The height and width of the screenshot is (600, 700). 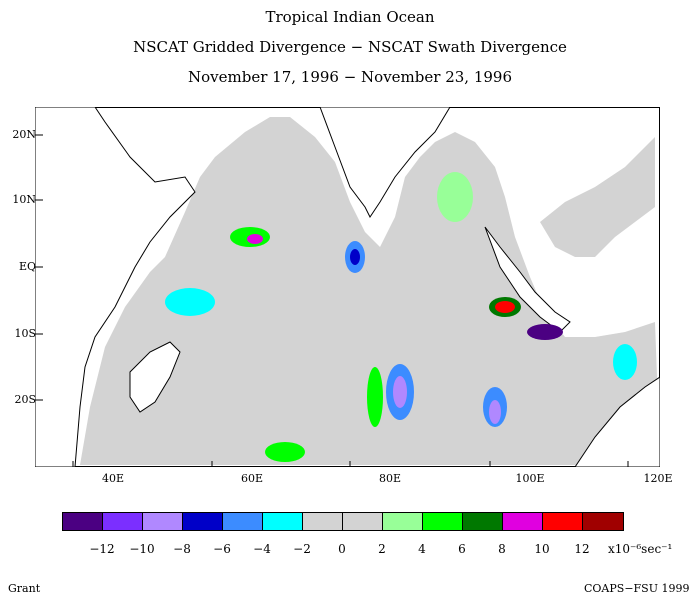 I want to click on title-line-1: Tropical Indian Ocean, so click(x=350, y=17).